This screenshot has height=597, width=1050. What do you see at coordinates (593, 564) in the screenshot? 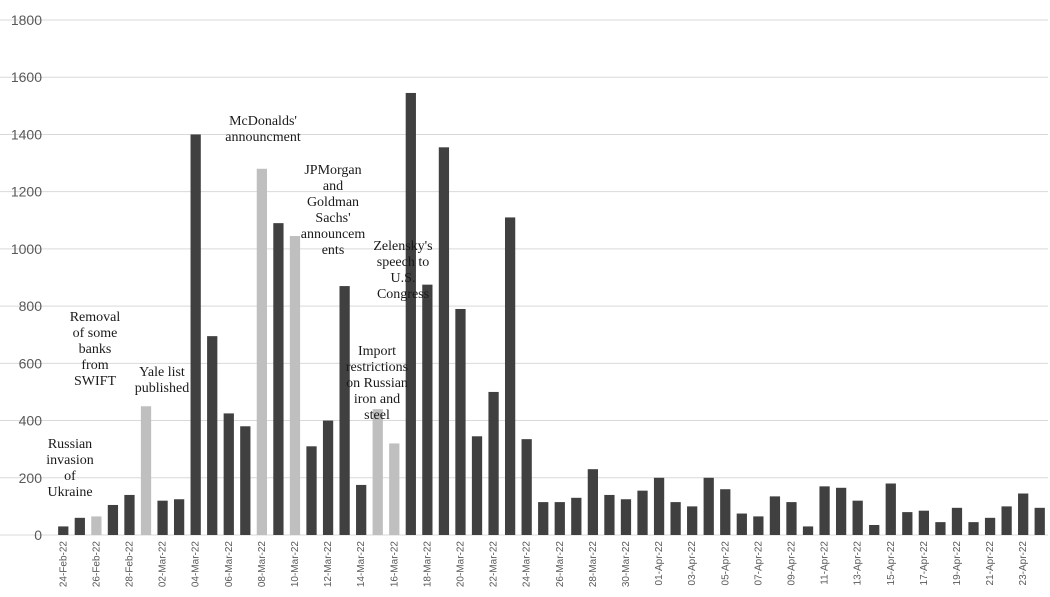
I see `x-tick-label: 28-Mar-22` at bounding box center [593, 564].